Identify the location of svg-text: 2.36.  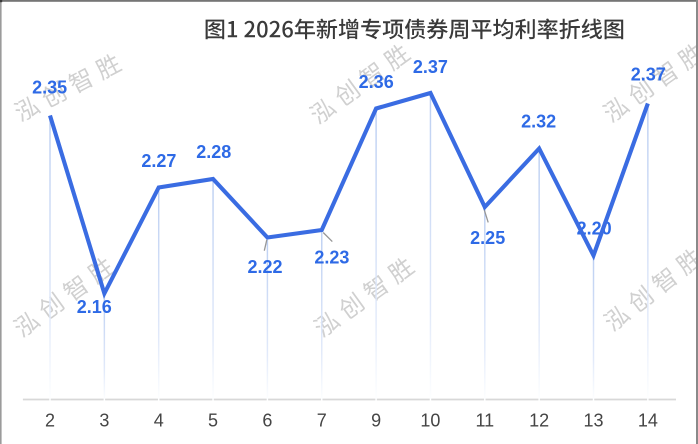
(376, 82).